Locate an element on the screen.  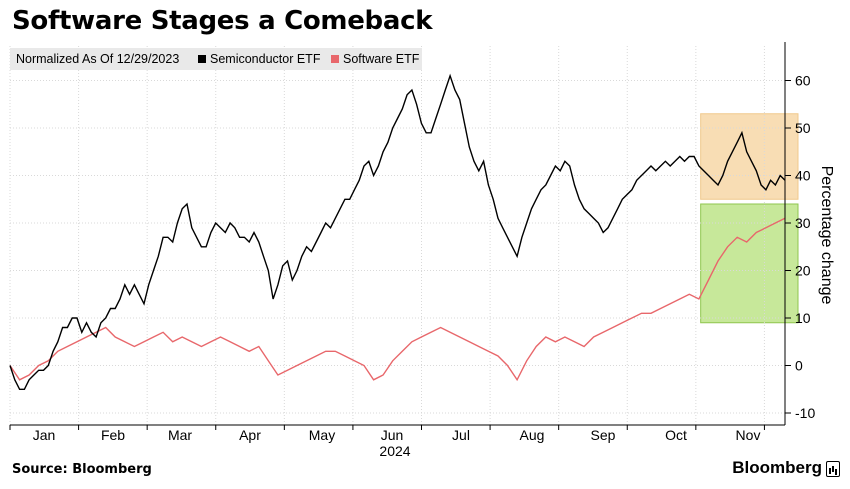
highlight-boxes is located at coordinates (749, 218).